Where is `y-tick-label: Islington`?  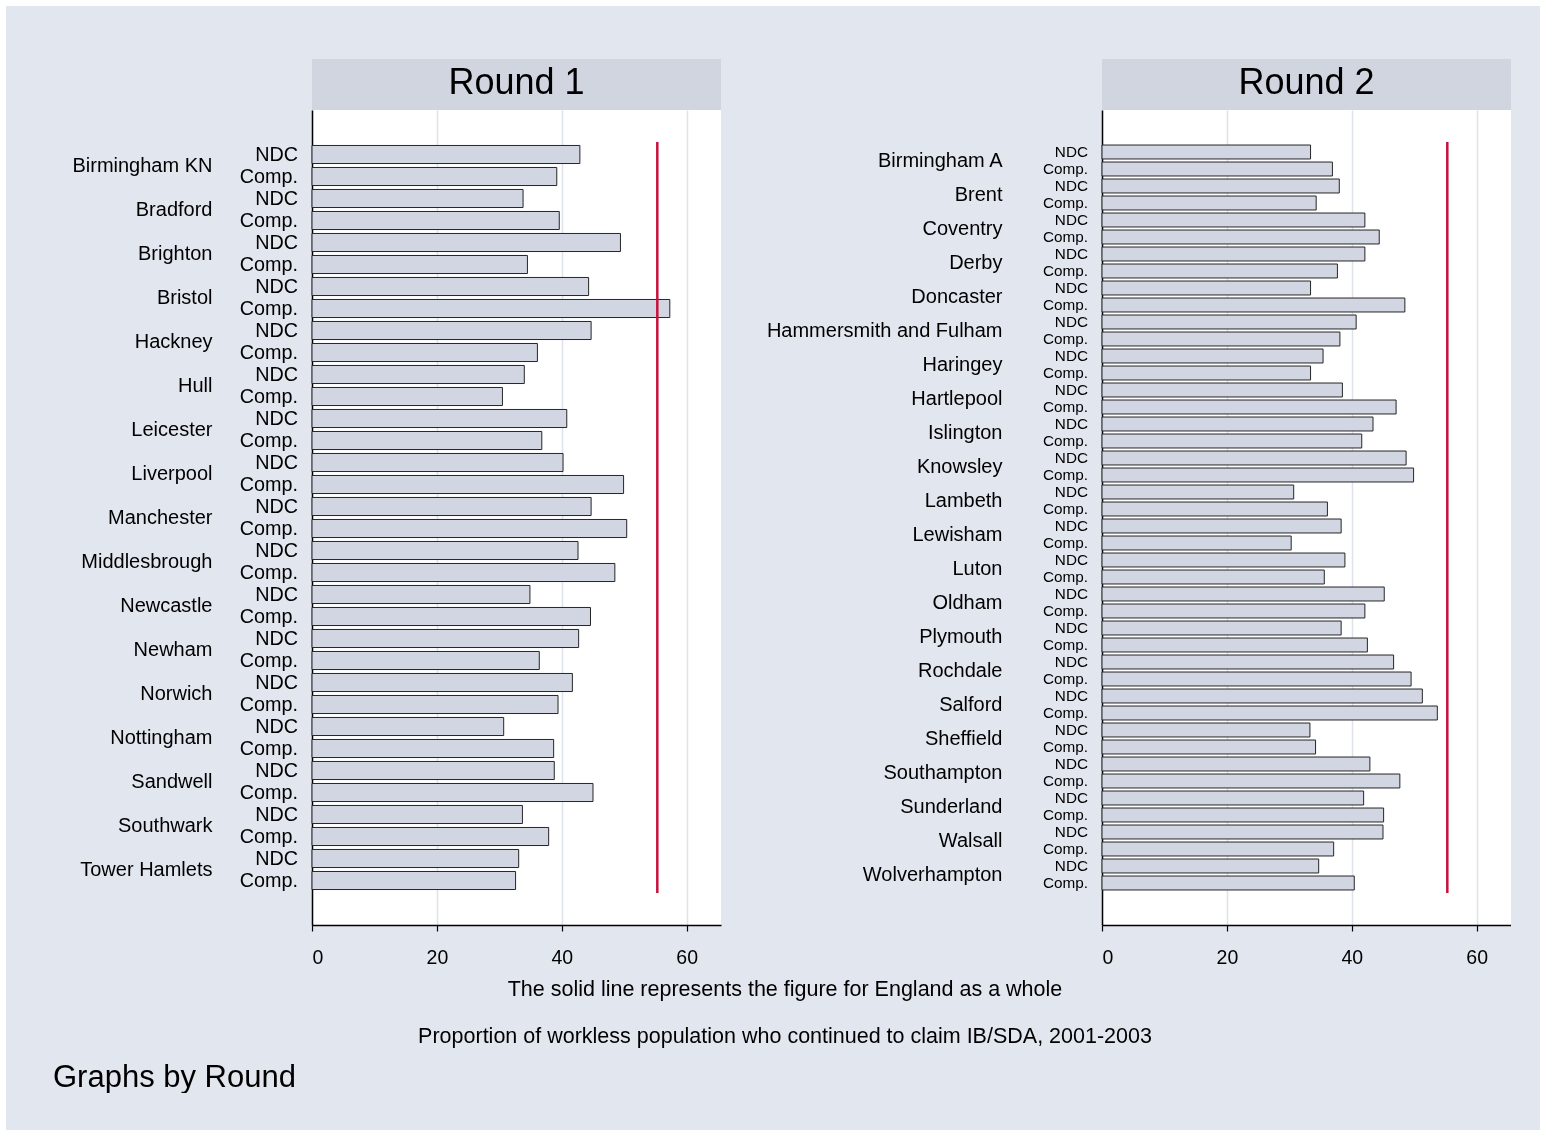
y-tick-label: Islington is located at coordinates (965, 431).